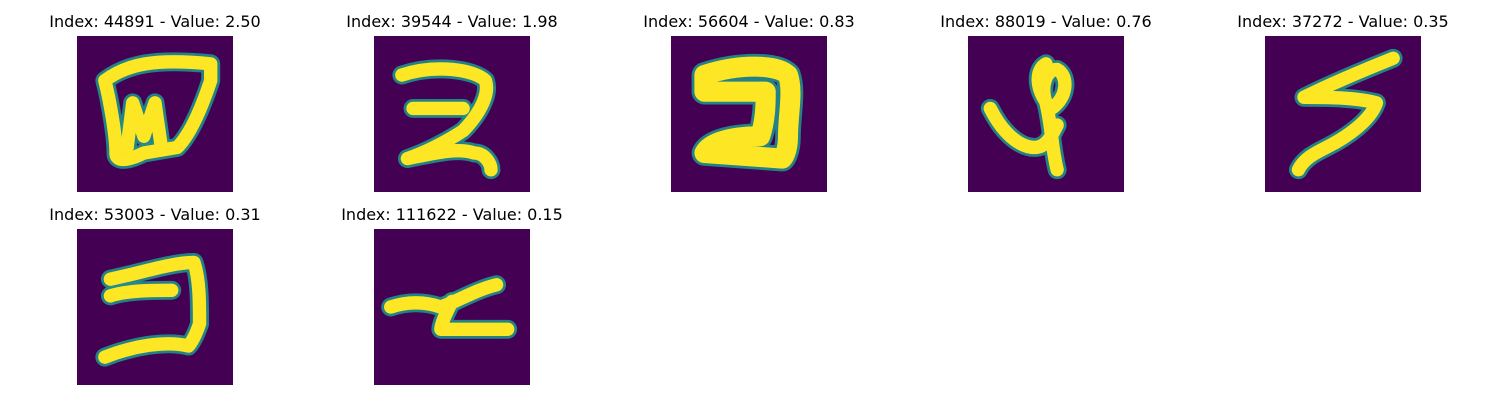  I want to click on panel-title: Index: 56604 - Value: 0.83, so click(749, 21).